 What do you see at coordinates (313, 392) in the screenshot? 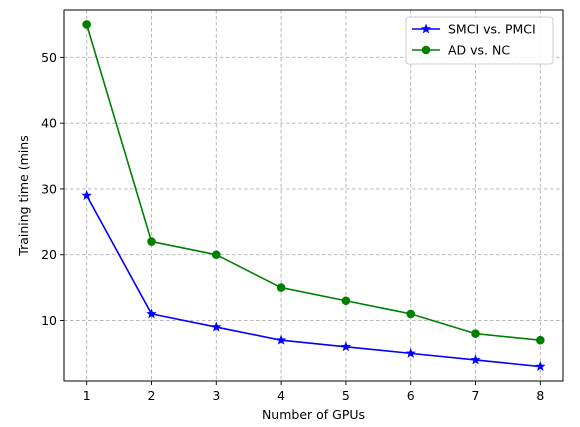
I see `x-axis: 1 2 3 4 5 6 7 8` at bounding box center [313, 392].